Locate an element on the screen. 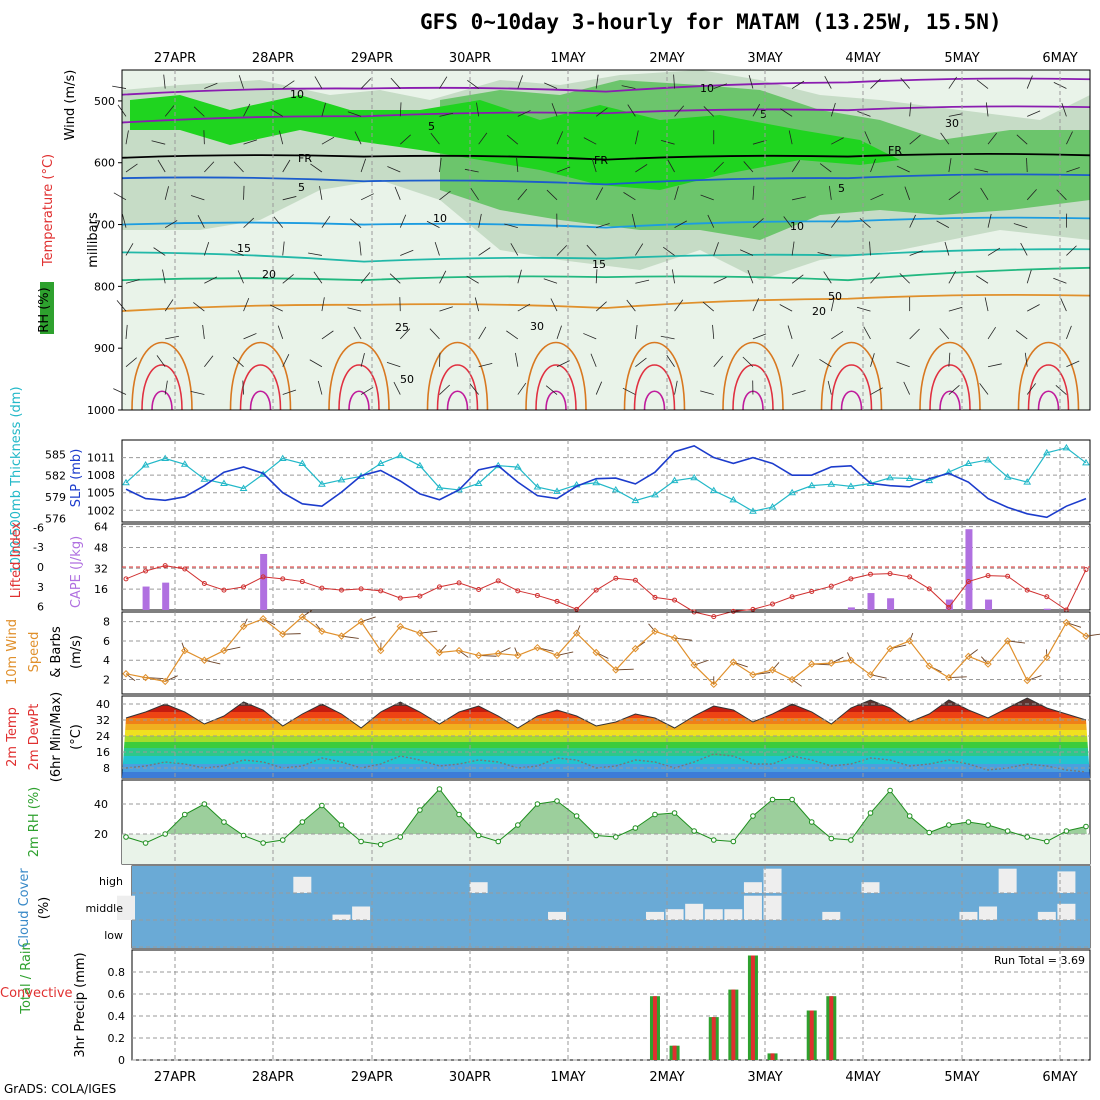  wind10m-line is located at coordinates (606, 651).